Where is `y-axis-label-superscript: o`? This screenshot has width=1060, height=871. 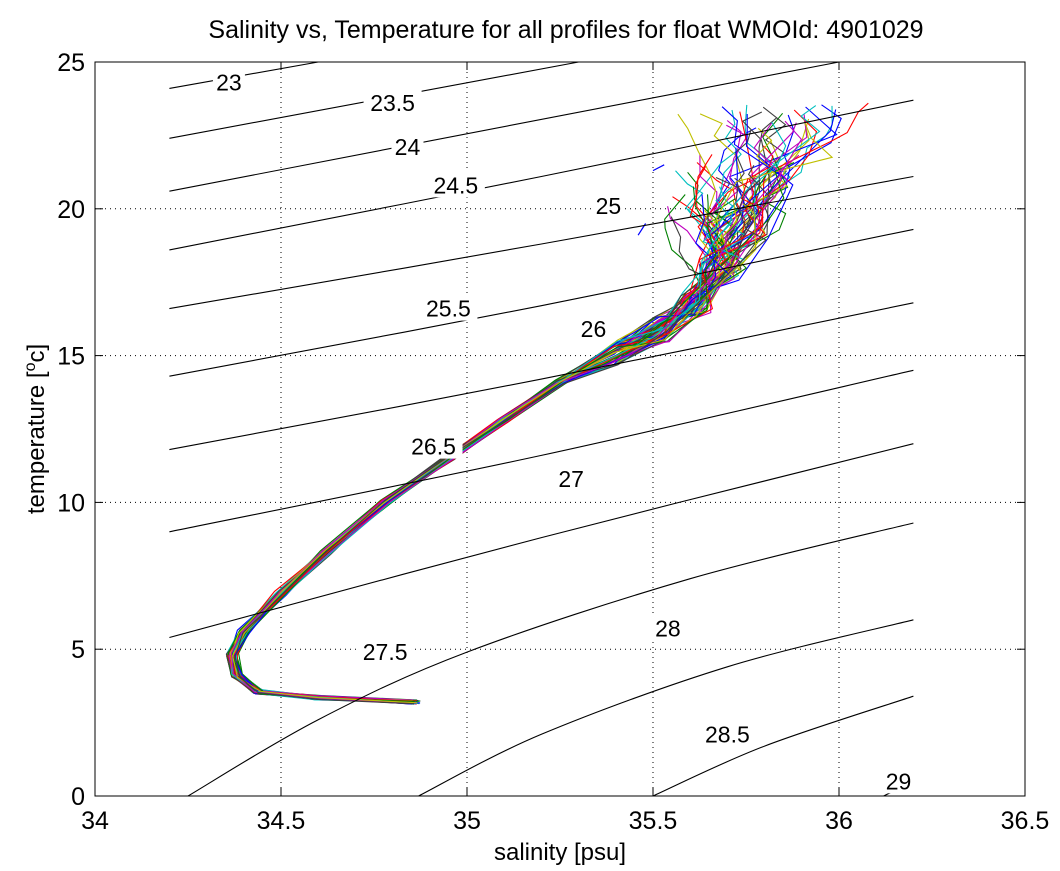
y-axis-label-superscript: o is located at coordinates (30, 366).